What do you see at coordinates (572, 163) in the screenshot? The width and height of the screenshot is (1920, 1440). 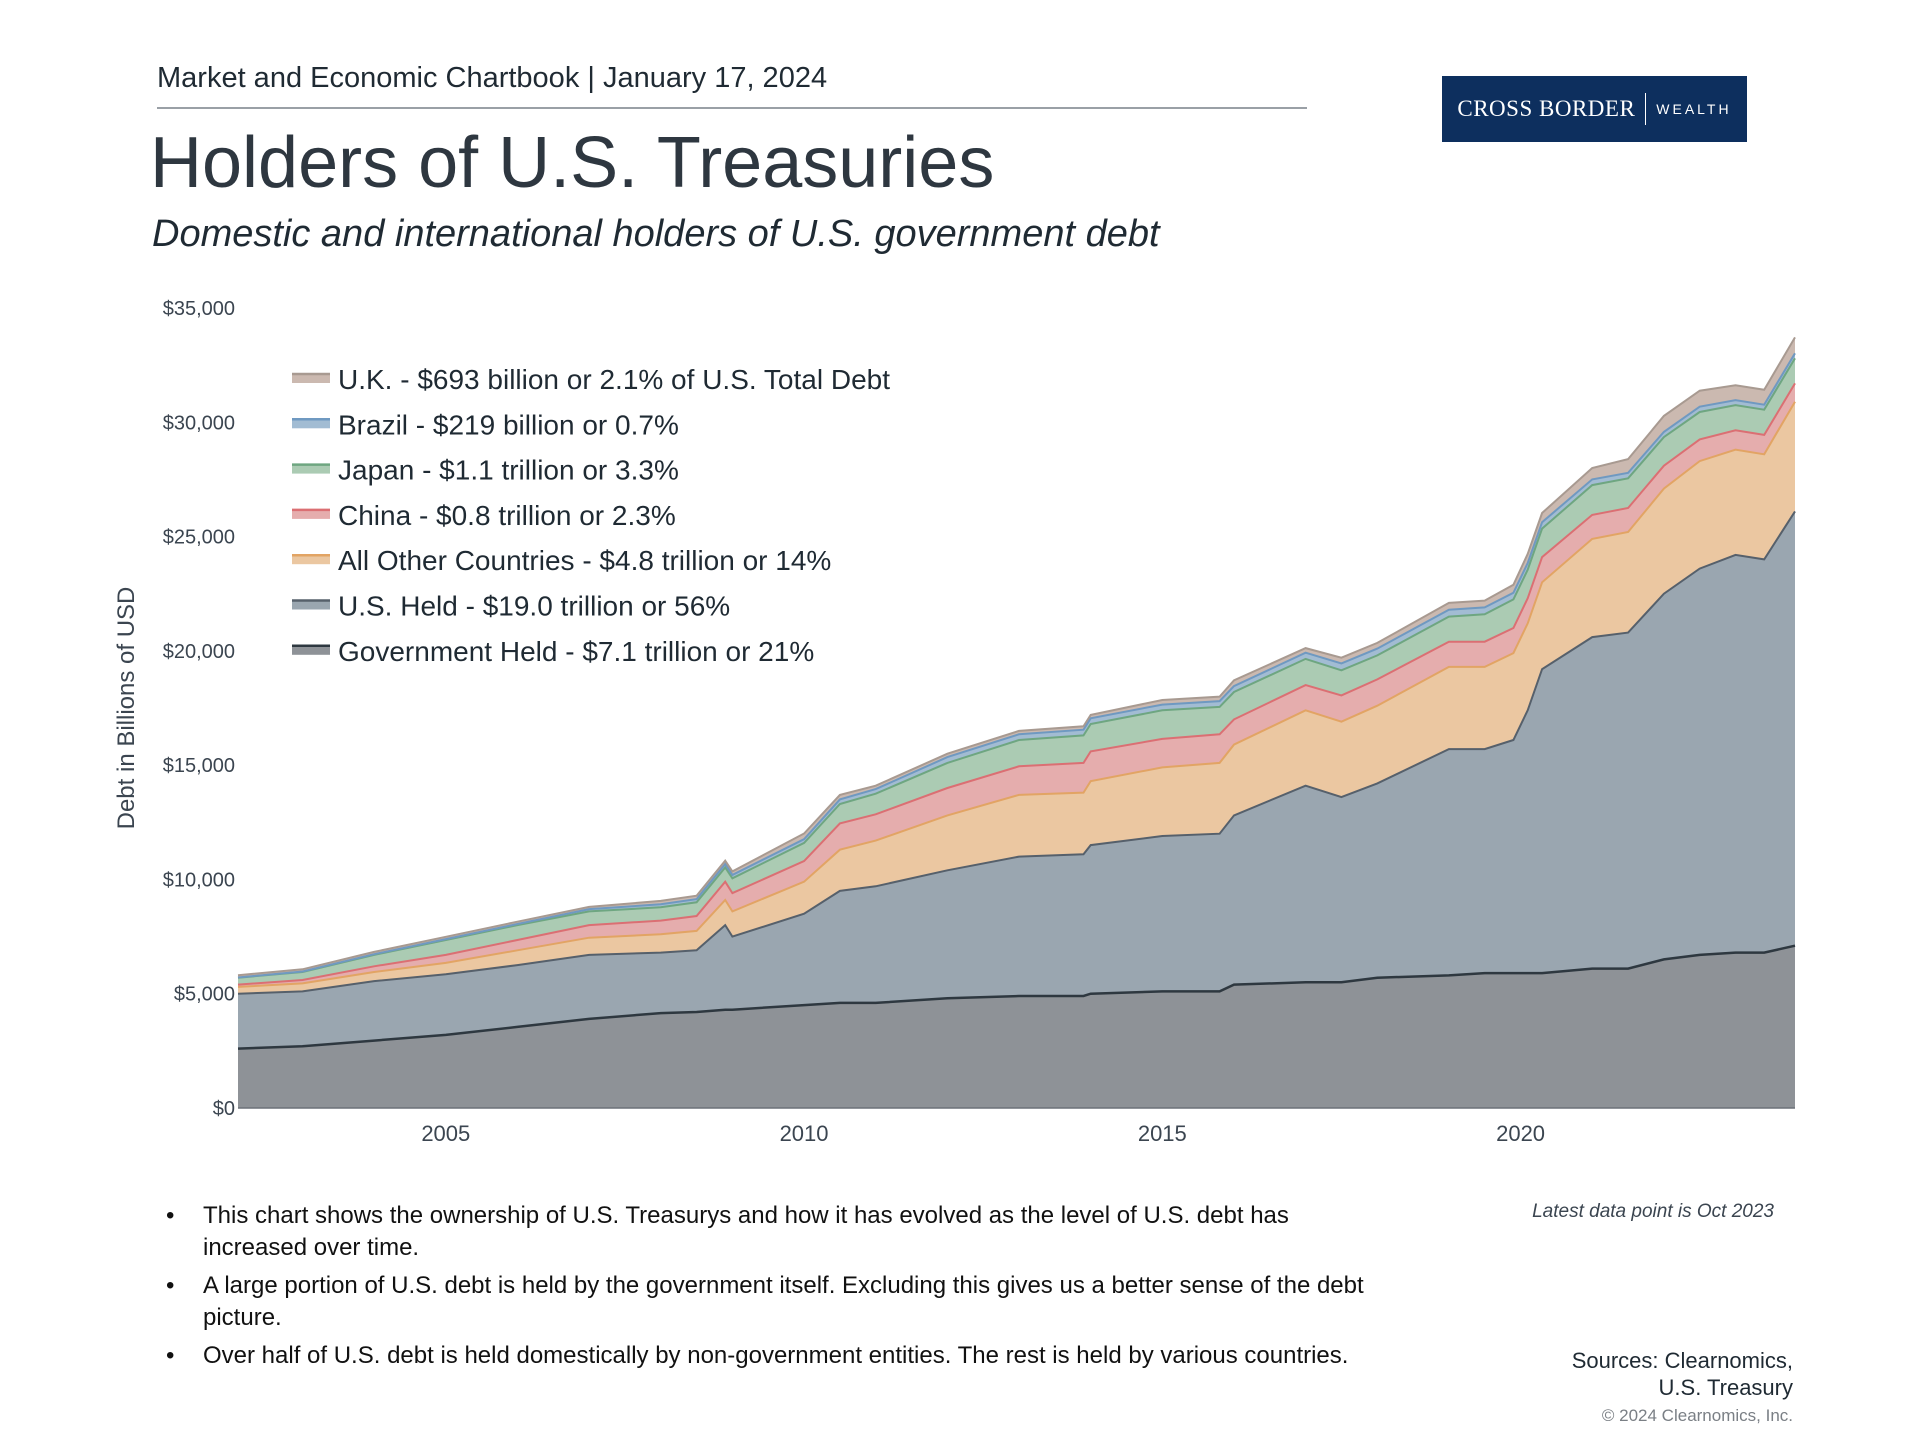 I see `page-title: Holders of U.S. Treasuries` at bounding box center [572, 163].